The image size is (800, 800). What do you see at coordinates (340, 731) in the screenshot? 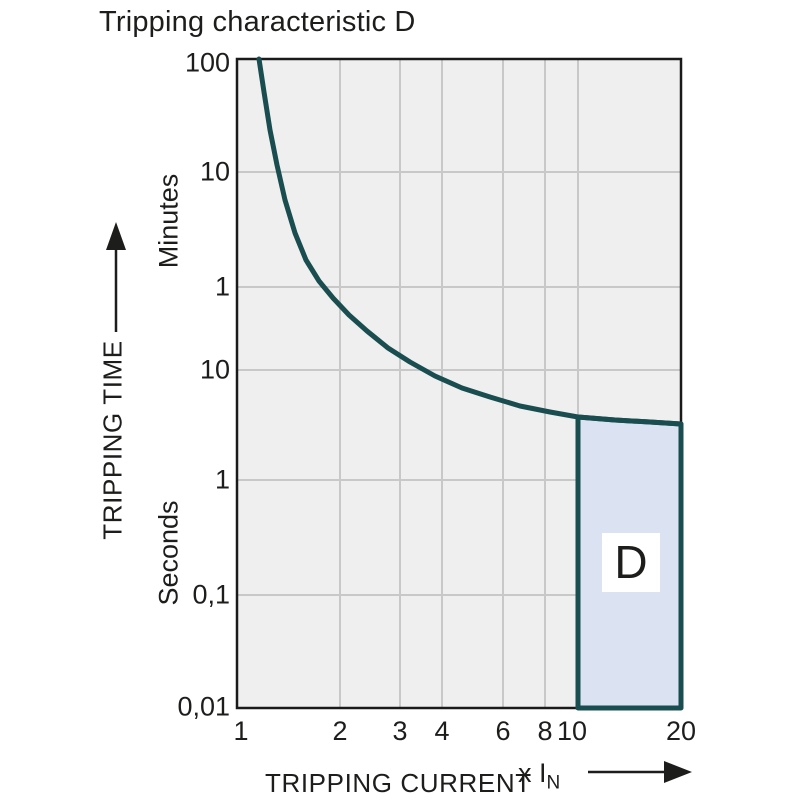
I see `x-tick-label-2: 2` at bounding box center [340, 731].